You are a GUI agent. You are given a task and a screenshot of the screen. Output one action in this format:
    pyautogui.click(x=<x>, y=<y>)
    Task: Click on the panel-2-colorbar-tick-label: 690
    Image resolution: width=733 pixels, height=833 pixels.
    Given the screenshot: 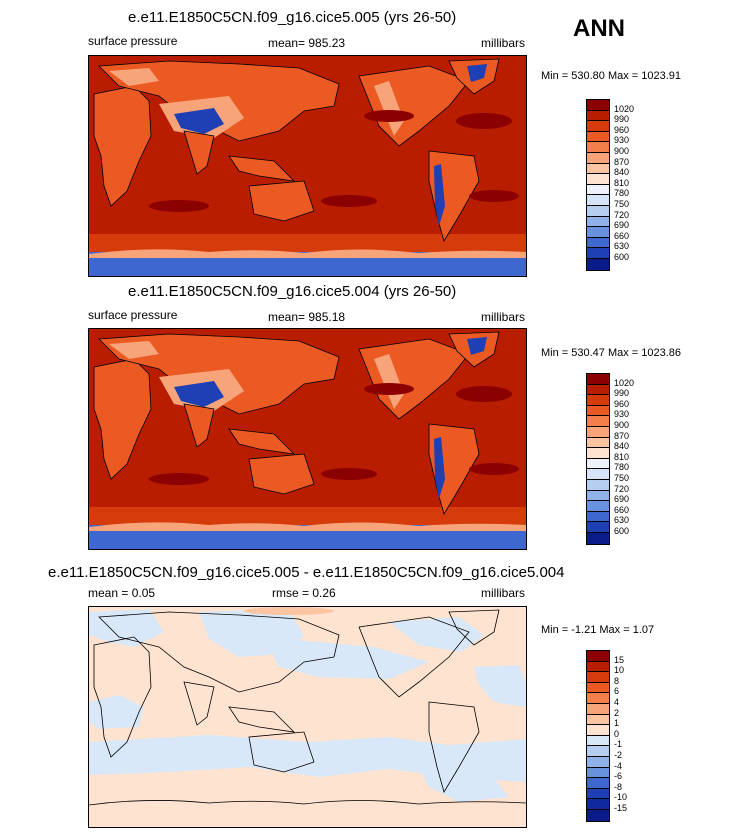 What is the action you would take?
    pyautogui.click(x=622, y=499)
    